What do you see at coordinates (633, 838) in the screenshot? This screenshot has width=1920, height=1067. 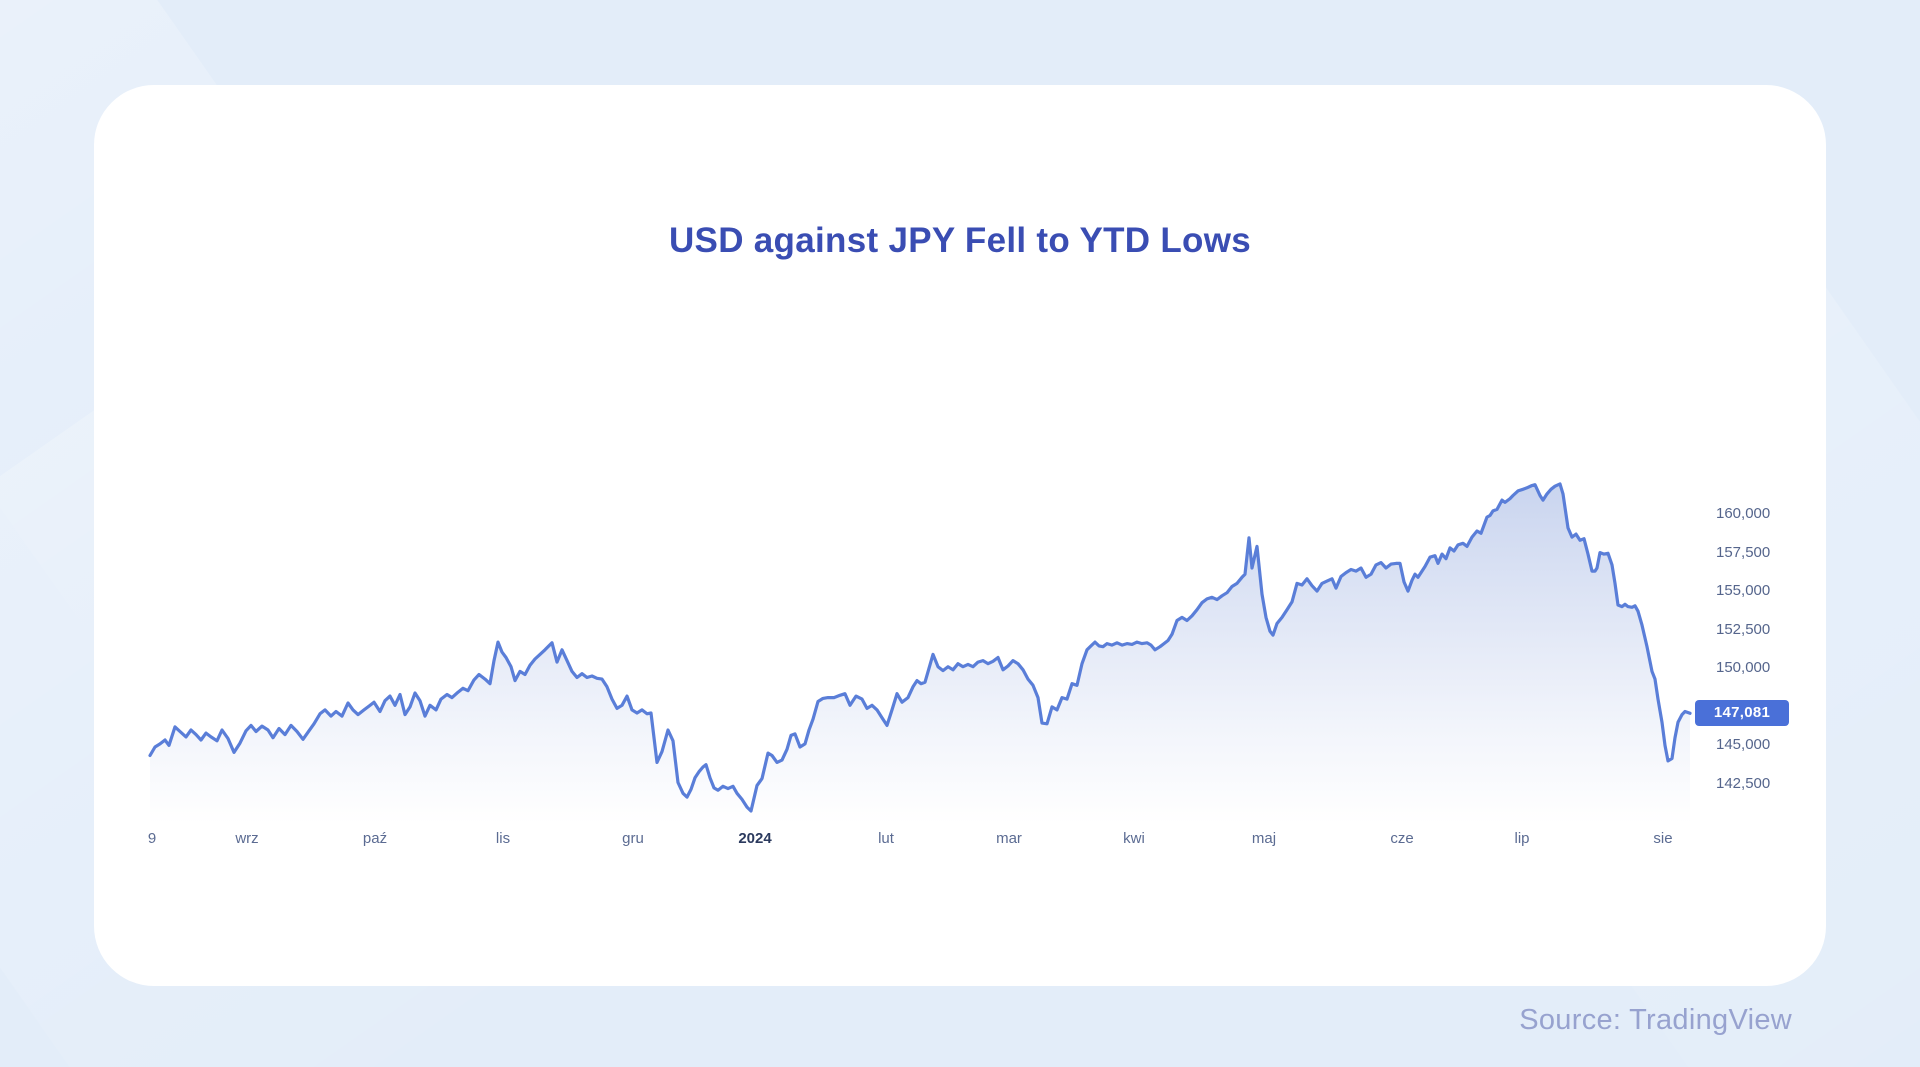 I see `x-axis-tick-label: gru` at bounding box center [633, 838].